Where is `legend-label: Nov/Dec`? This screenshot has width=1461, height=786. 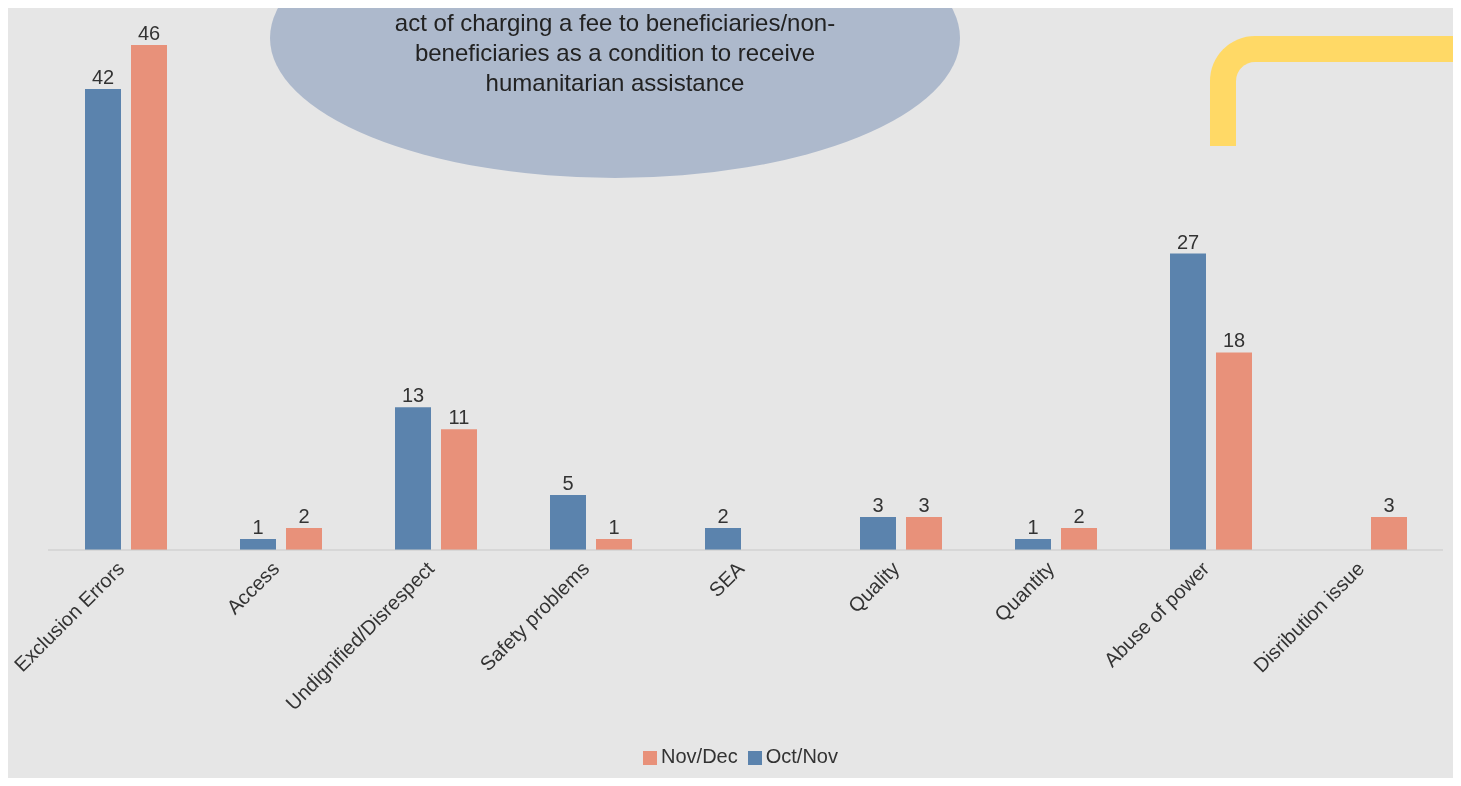 legend-label: Nov/Dec is located at coordinates (699, 756).